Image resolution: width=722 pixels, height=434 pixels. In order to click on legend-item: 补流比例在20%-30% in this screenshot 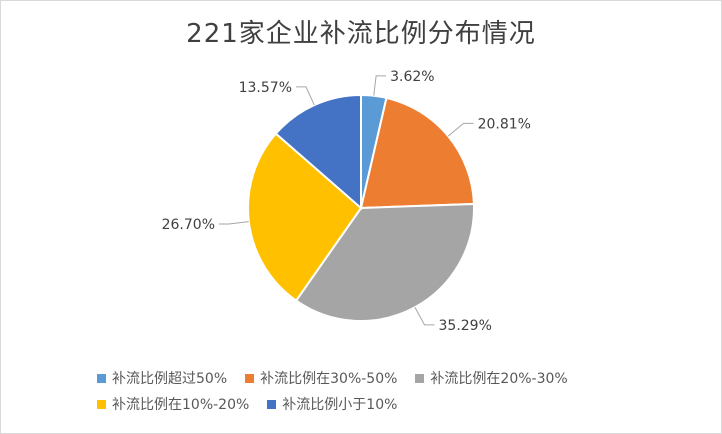, I will do `click(491, 378)`.